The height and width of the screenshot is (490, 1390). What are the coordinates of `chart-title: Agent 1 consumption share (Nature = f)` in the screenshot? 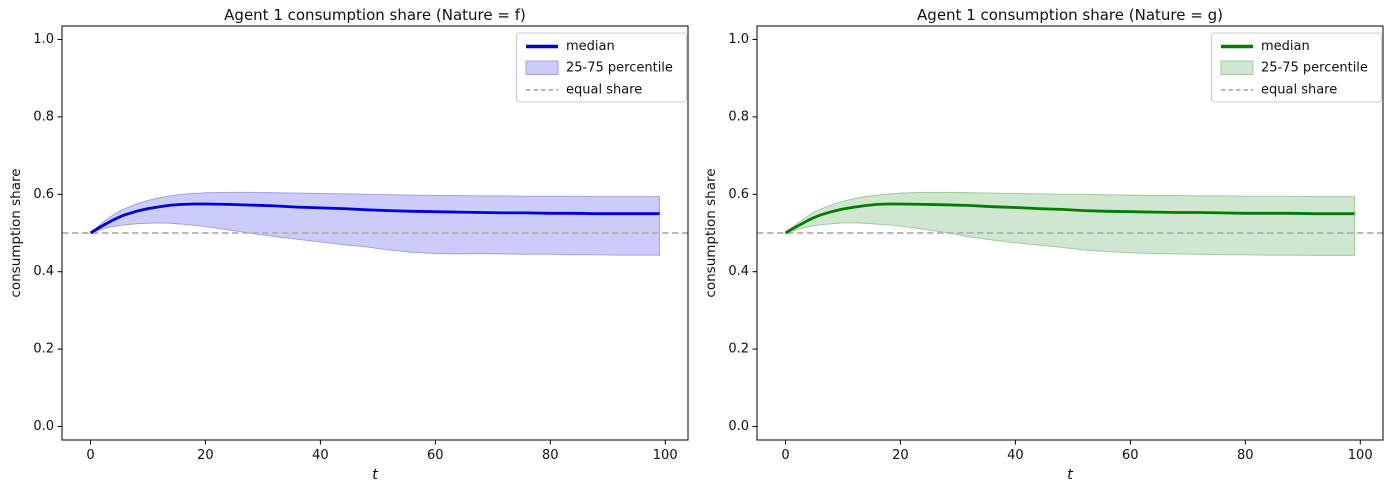 It's located at (375, 15).